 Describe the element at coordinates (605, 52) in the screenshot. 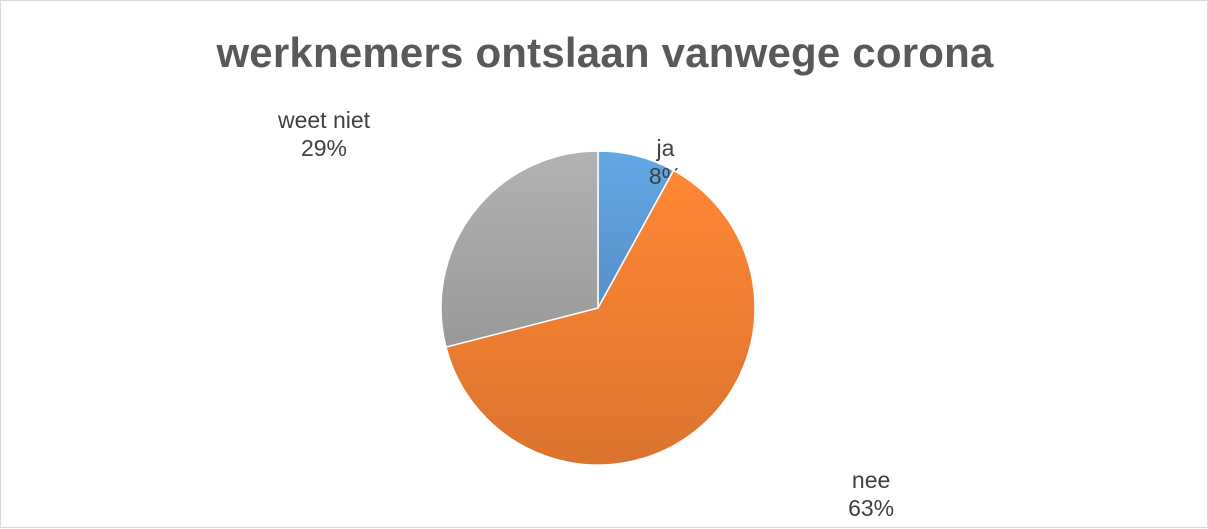

I see `chart-title: werknemers ontslaan vanwege corona` at that location.